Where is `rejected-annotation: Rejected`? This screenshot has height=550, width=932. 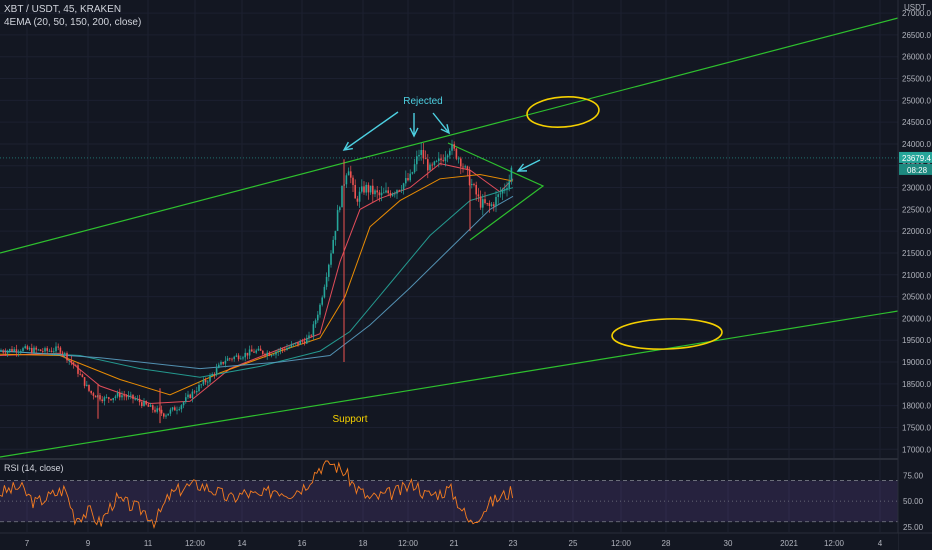
rejected-annotation: Rejected is located at coordinates (441, 134).